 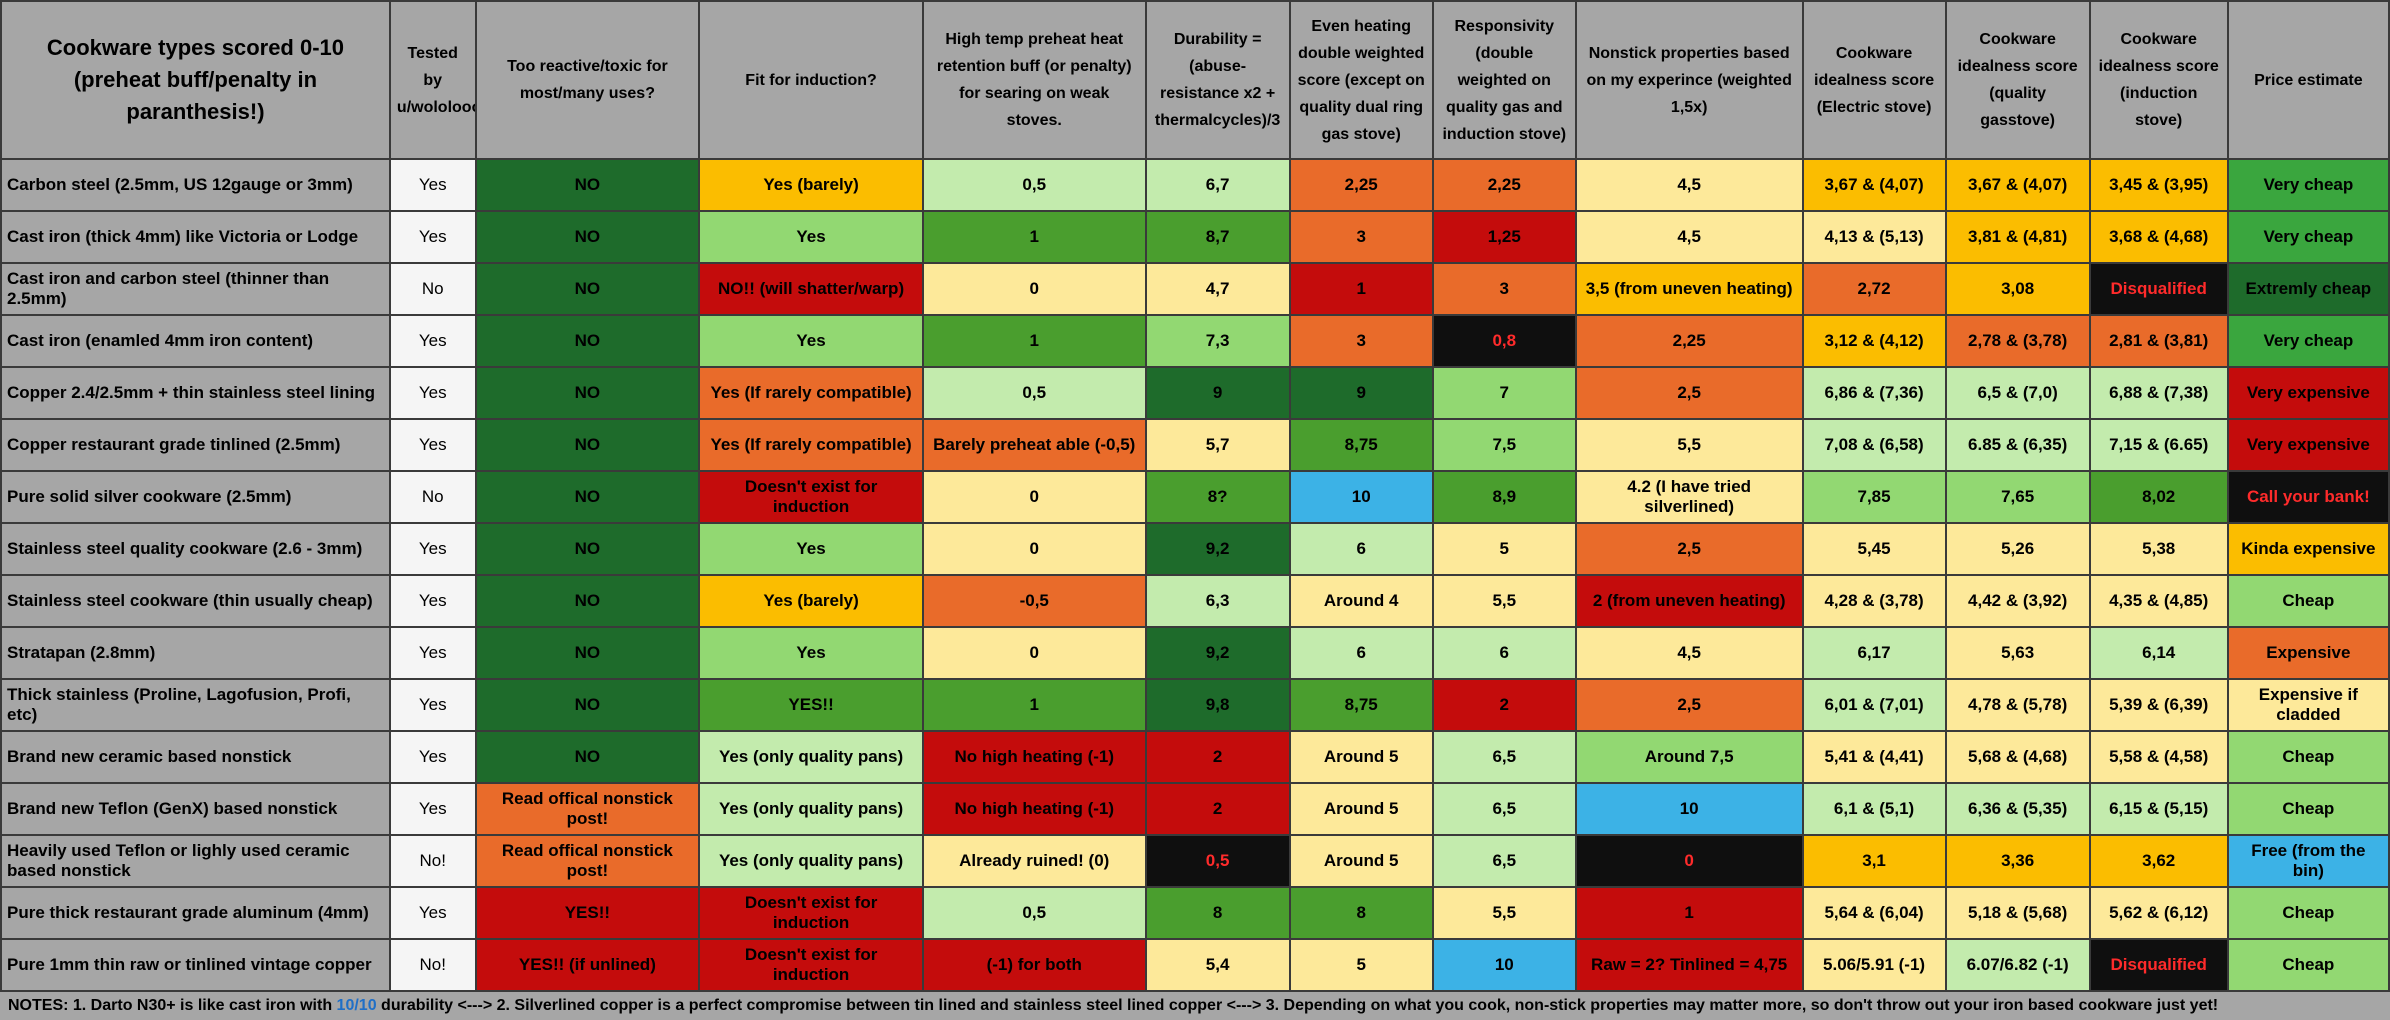 What do you see at coordinates (1361, 393) in the screenshot?
I see `even-heating-cell: 9` at bounding box center [1361, 393].